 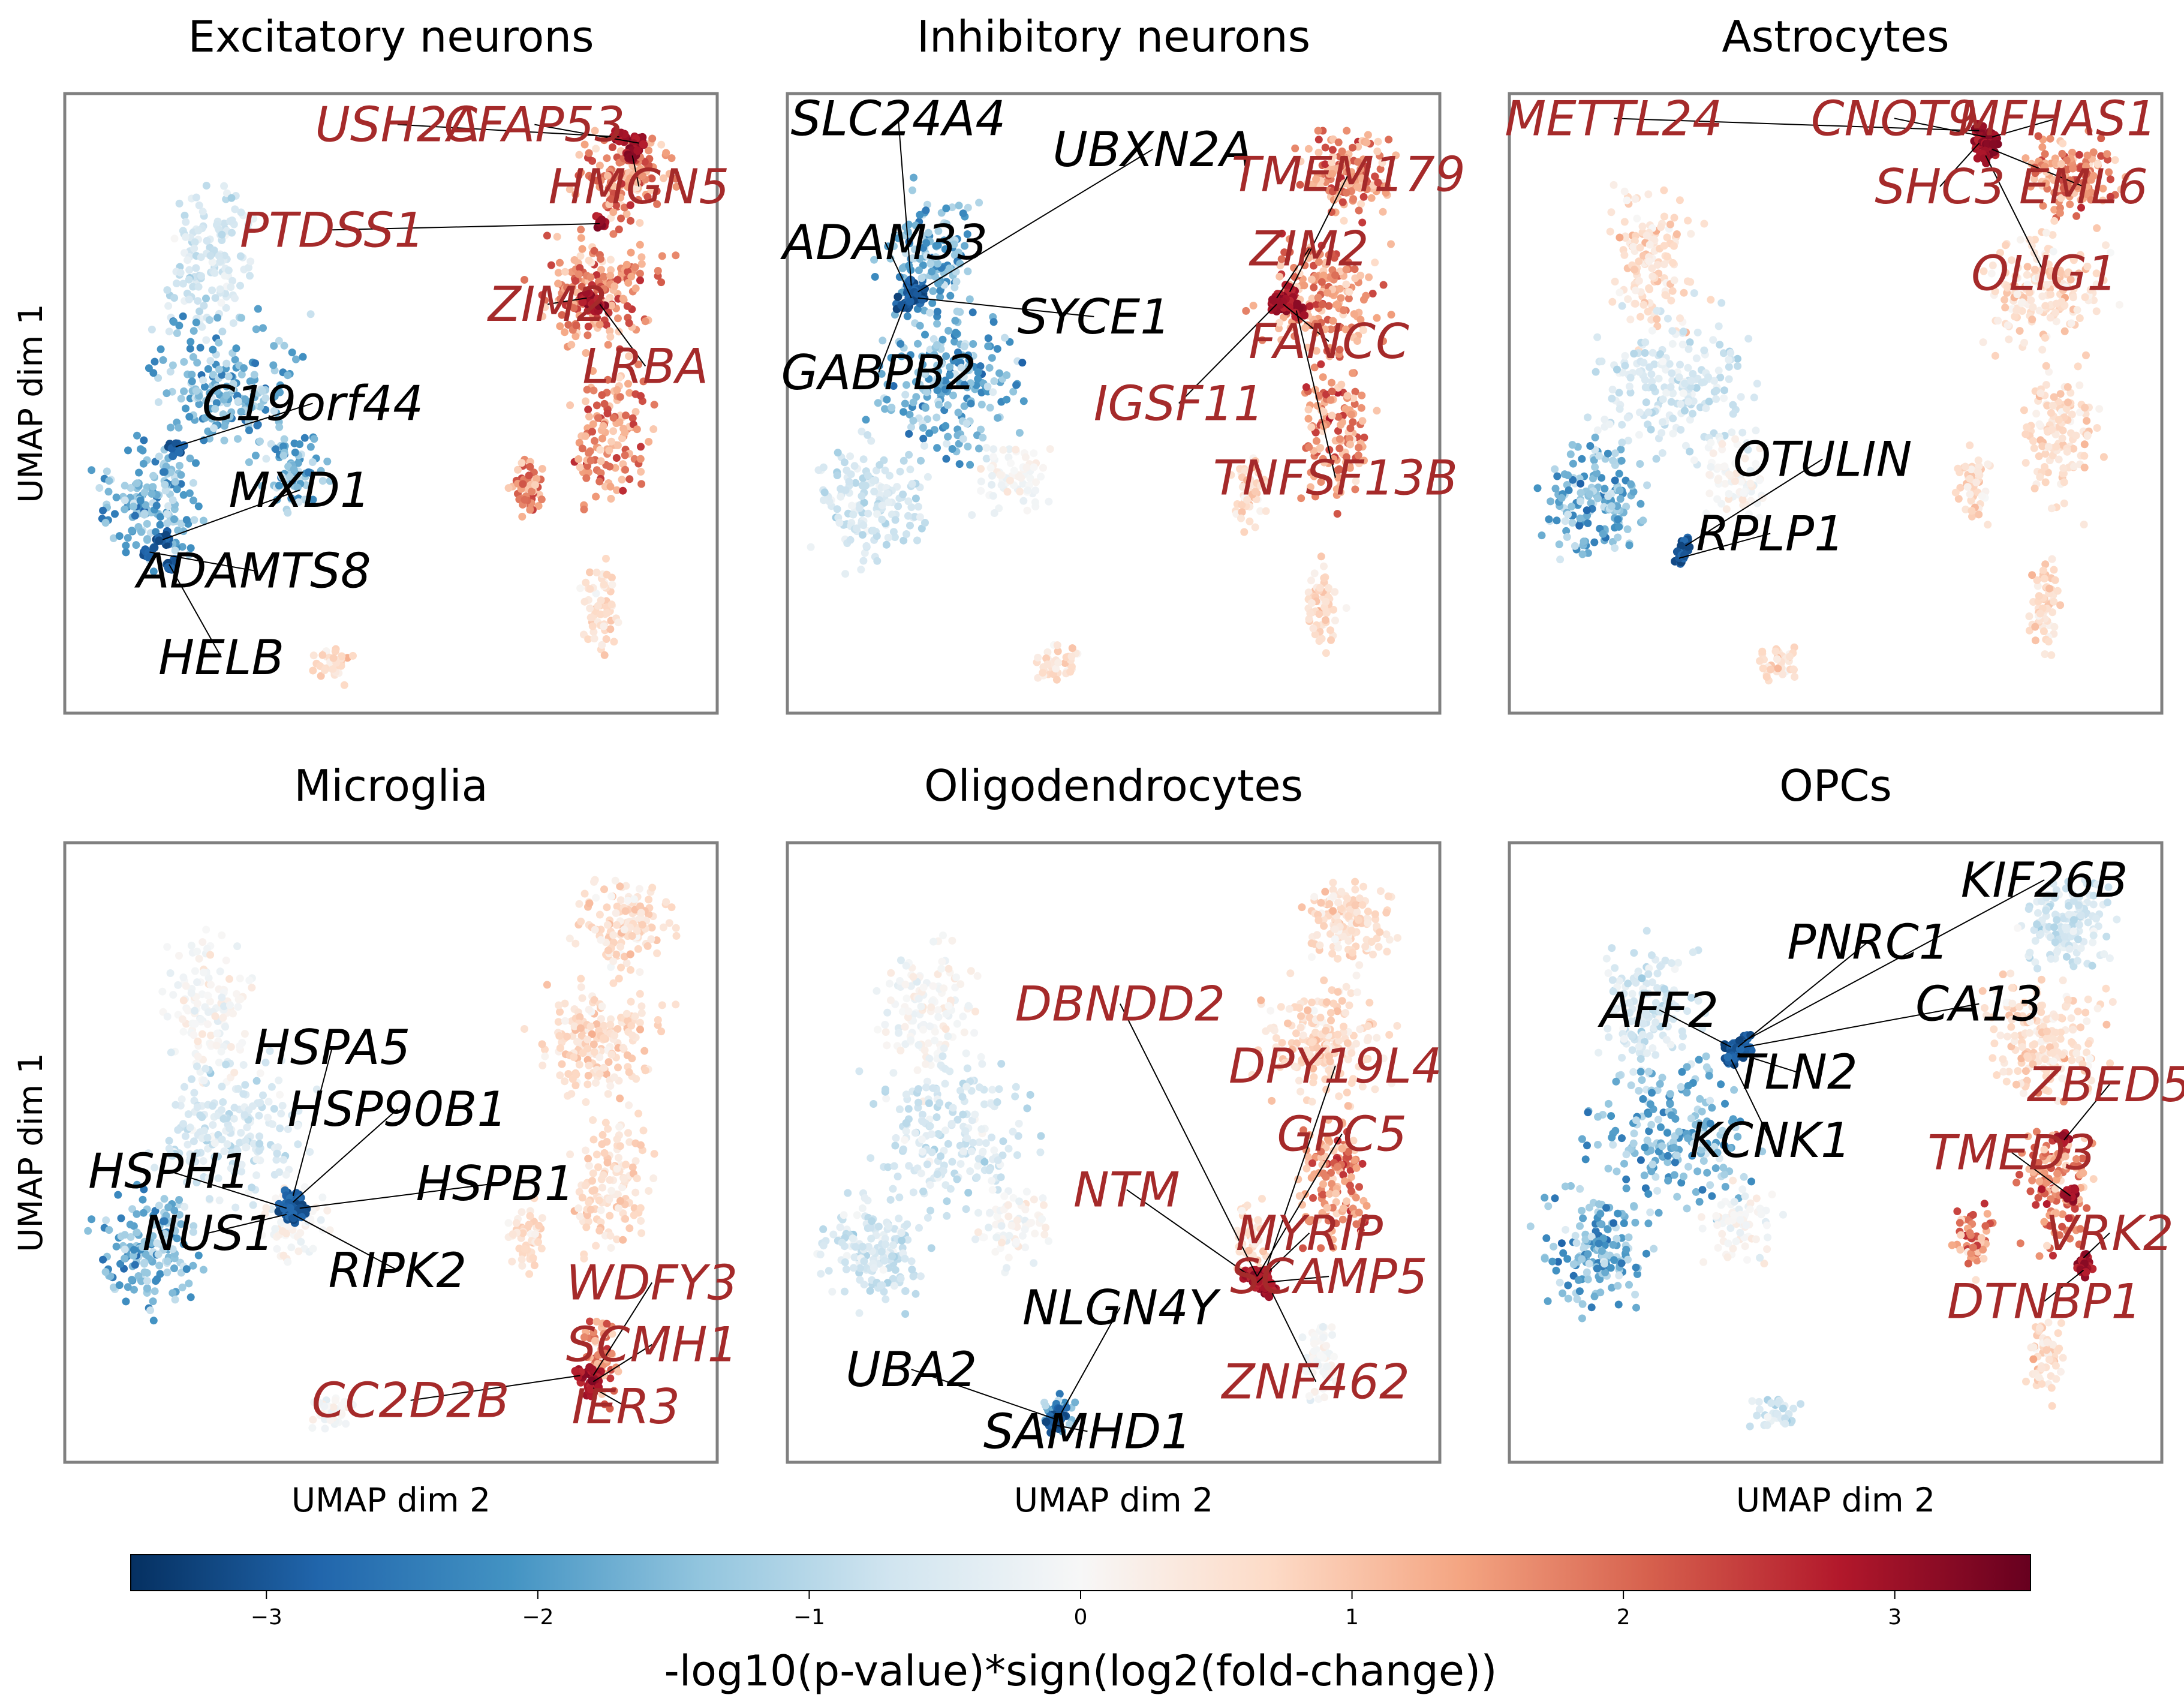 What do you see at coordinates (466, 227) in the screenshot?
I see `leader-line` at bounding box center [466, 227].